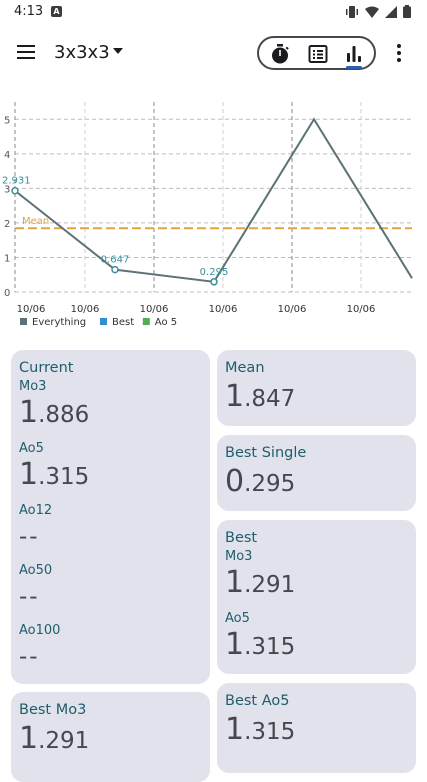  What do you see at coordinates (110, 737) in the screenshot?
I see `best-mo3-card: Best Mo3 1.291` at bounding box center [110, 737].